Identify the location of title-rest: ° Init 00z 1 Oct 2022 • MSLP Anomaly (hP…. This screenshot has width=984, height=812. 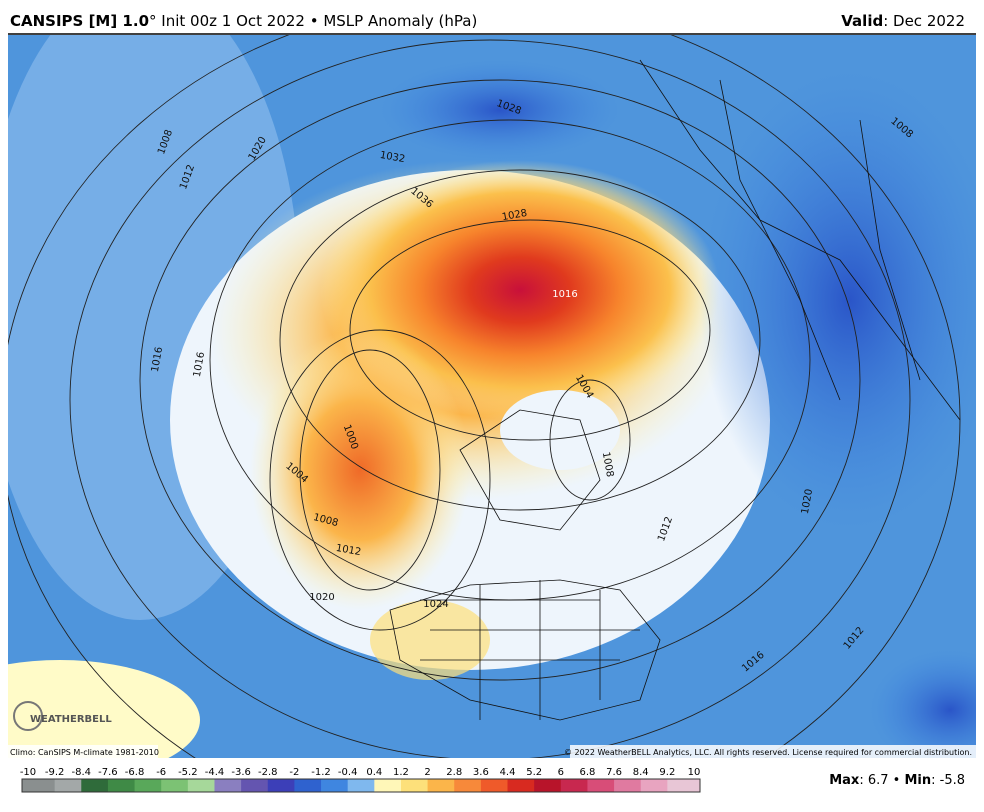
(313, 21).